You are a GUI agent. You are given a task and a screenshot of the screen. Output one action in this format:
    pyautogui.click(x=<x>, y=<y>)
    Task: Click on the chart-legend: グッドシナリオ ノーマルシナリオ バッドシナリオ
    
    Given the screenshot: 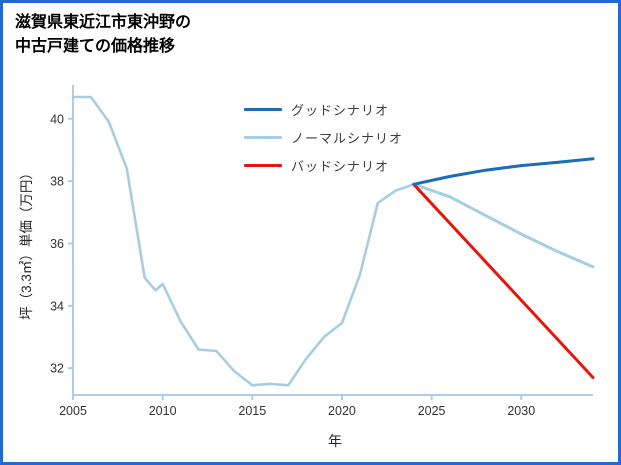 What is the action you would take?
    pyautogui.click(x=323, y=137)
    